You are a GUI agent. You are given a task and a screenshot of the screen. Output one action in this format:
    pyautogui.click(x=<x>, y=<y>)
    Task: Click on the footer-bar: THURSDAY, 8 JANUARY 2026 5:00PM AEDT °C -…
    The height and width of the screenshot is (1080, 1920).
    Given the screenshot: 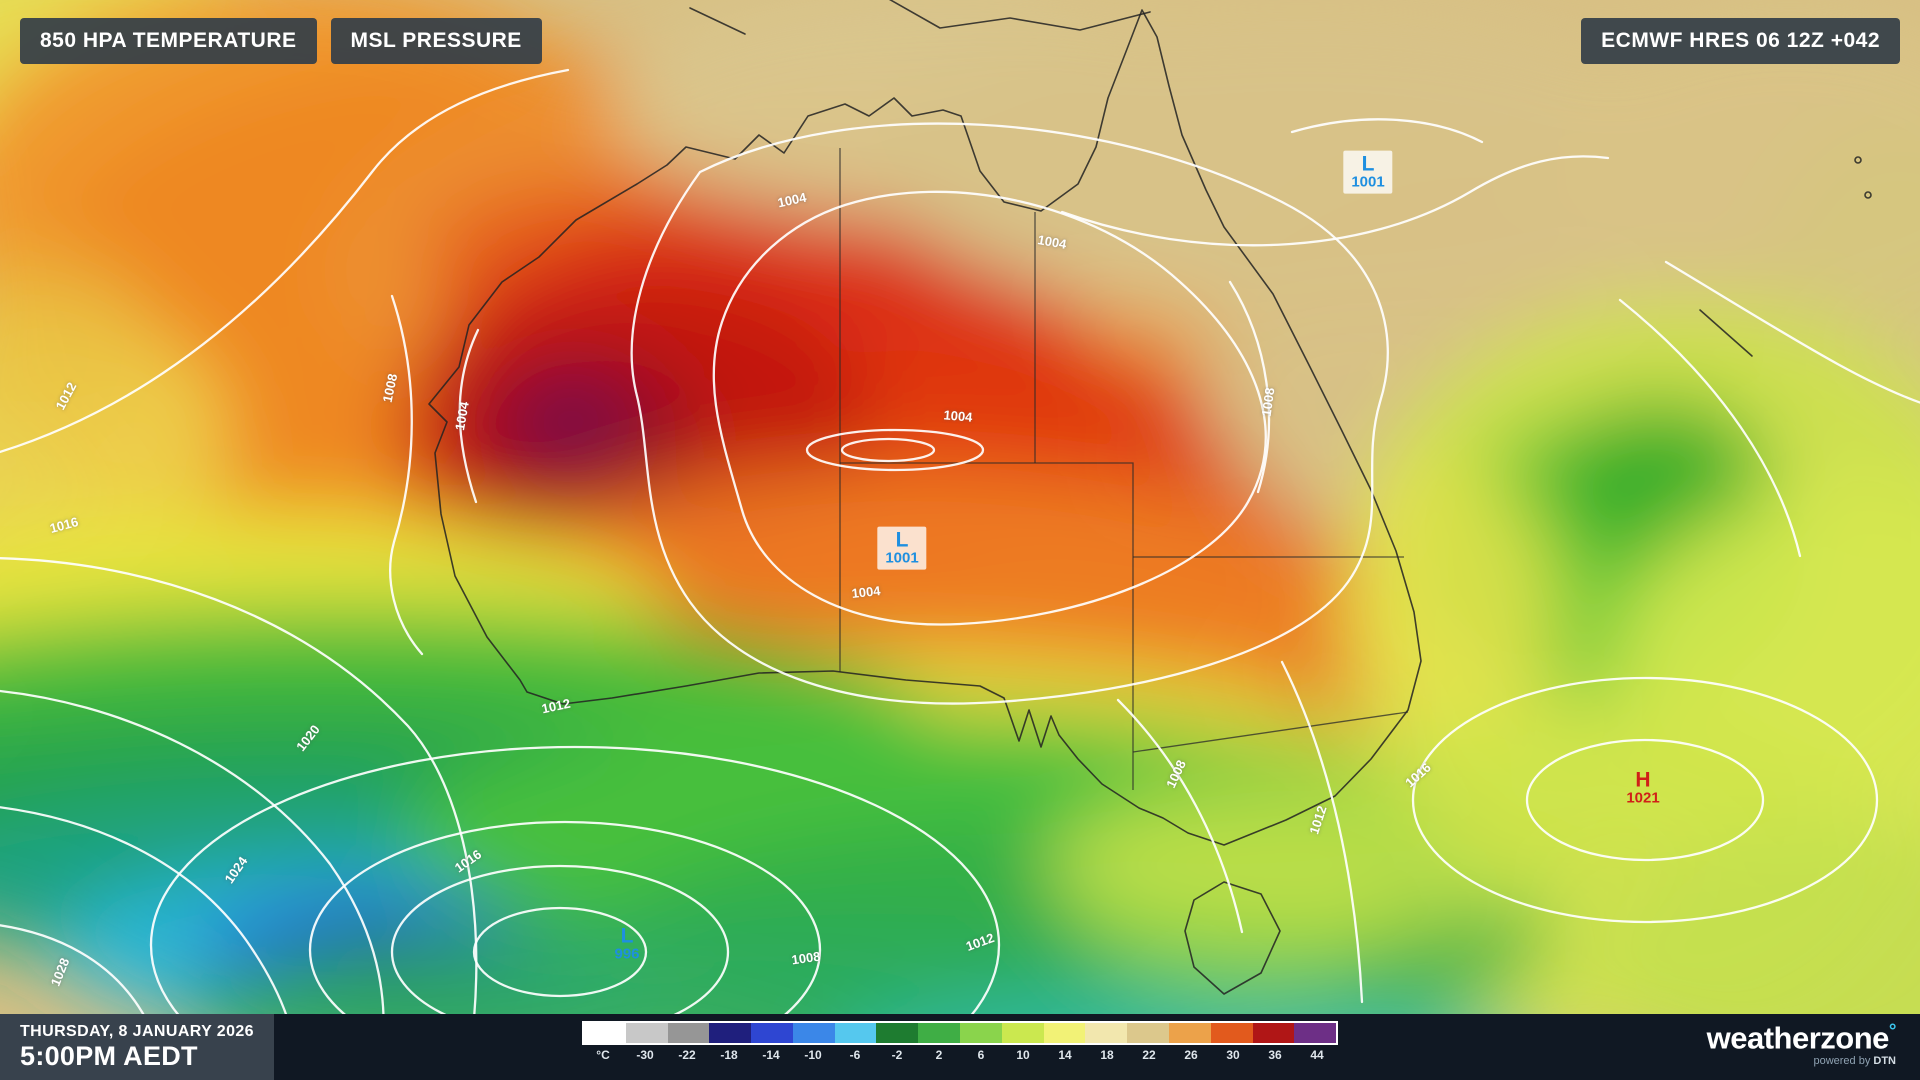 What is the action you would take?
    pyautogui.click(x=960, y=1047)
    